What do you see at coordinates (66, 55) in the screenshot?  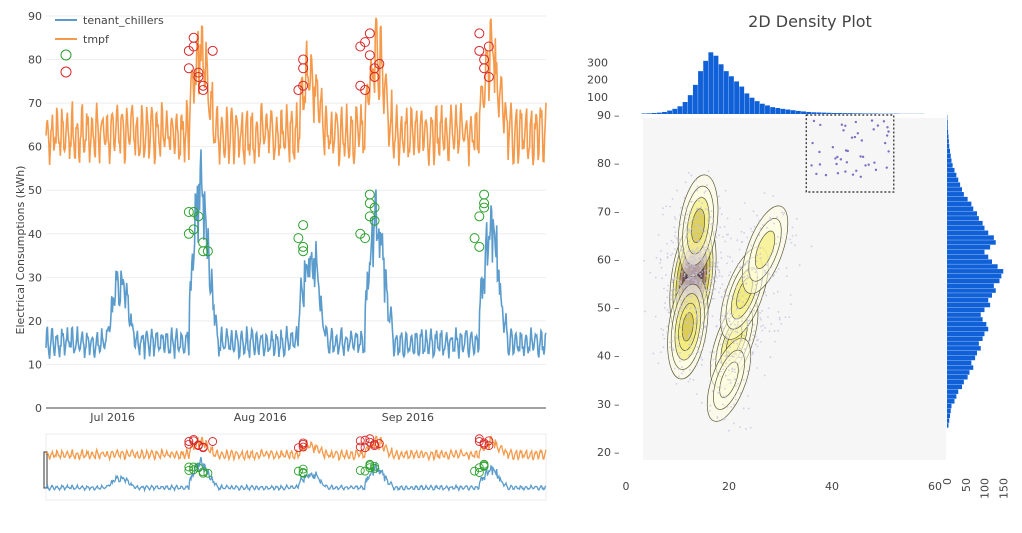 I see `legend-marker-green-icon` at bounding box center [66, 55].